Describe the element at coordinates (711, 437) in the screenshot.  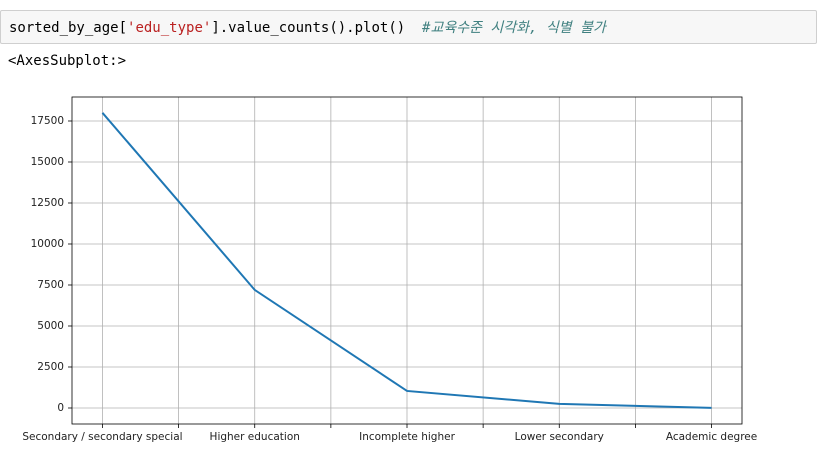
I see `x-tick-label: Academic degree` at that location.